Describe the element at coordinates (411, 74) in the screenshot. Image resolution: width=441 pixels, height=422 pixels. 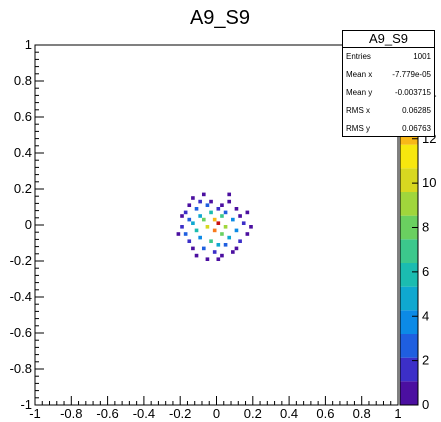
I see `stats-row-value: -7.779e-05` at that location.